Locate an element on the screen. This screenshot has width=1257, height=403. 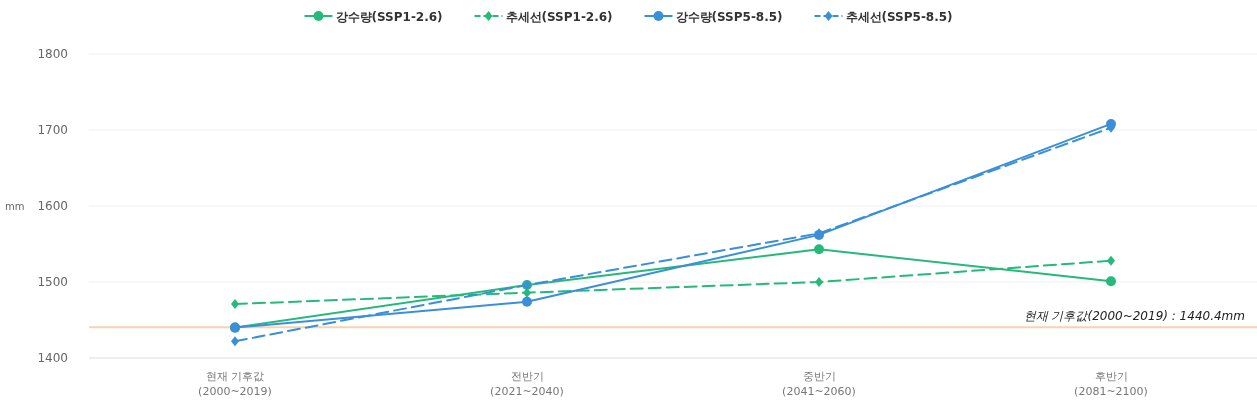
legend-label: 추세선(SSP1-2.6) is located at coordinates (559, 17).